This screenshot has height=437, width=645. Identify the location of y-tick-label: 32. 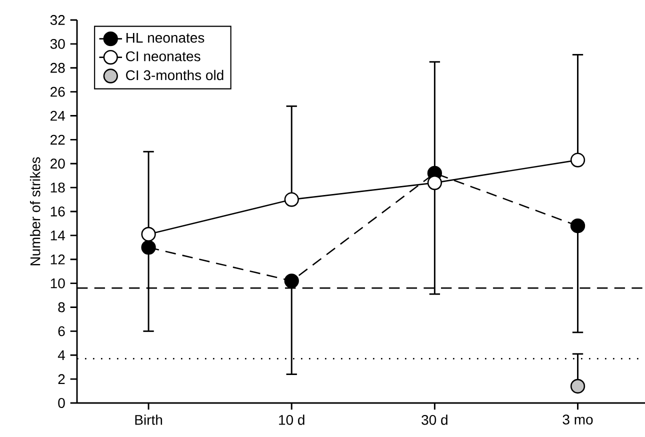
(57, 20).